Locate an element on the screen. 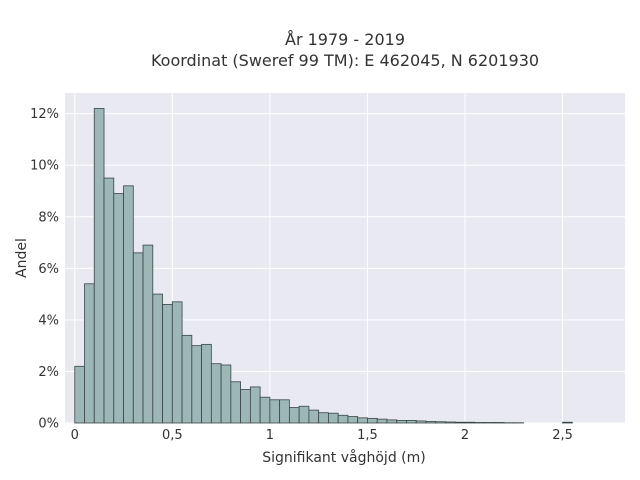 The image size is (640, 480). y-axis-title: Andel is located at coordinates (22, 258).